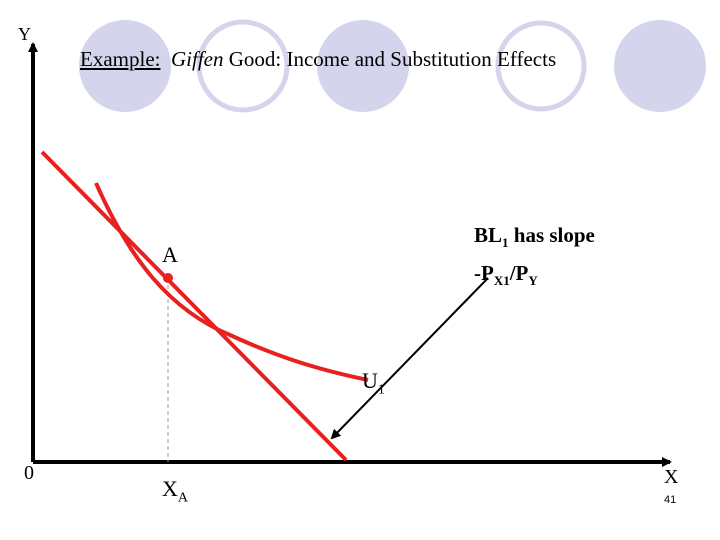  I want to click on title-rest: Good: Income and Substitution Effects, so click(390, 59).